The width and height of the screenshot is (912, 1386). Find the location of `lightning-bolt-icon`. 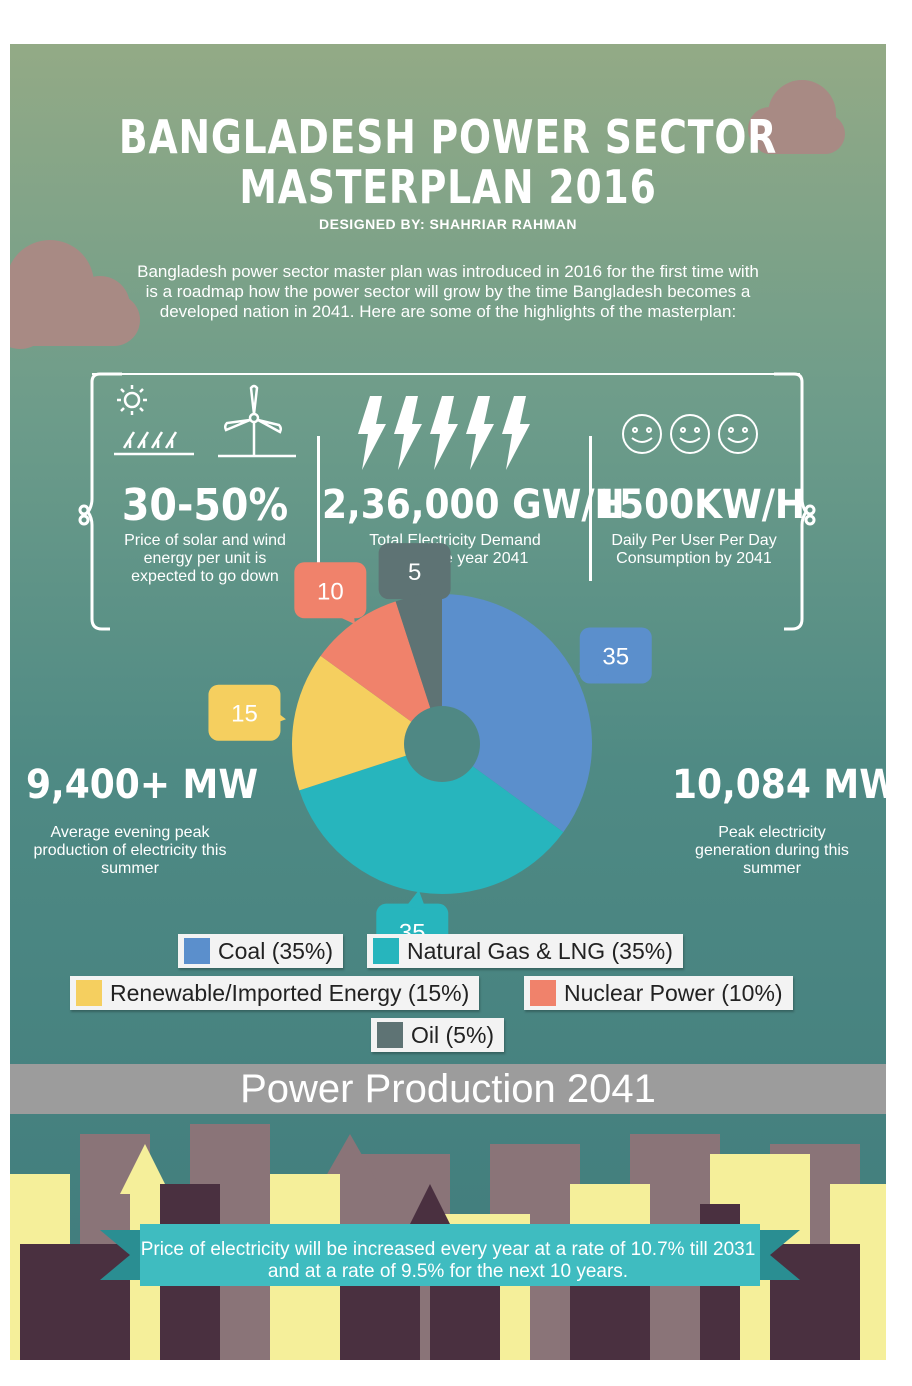

lightning-bolt-icon is located at coordinates (444, 433).